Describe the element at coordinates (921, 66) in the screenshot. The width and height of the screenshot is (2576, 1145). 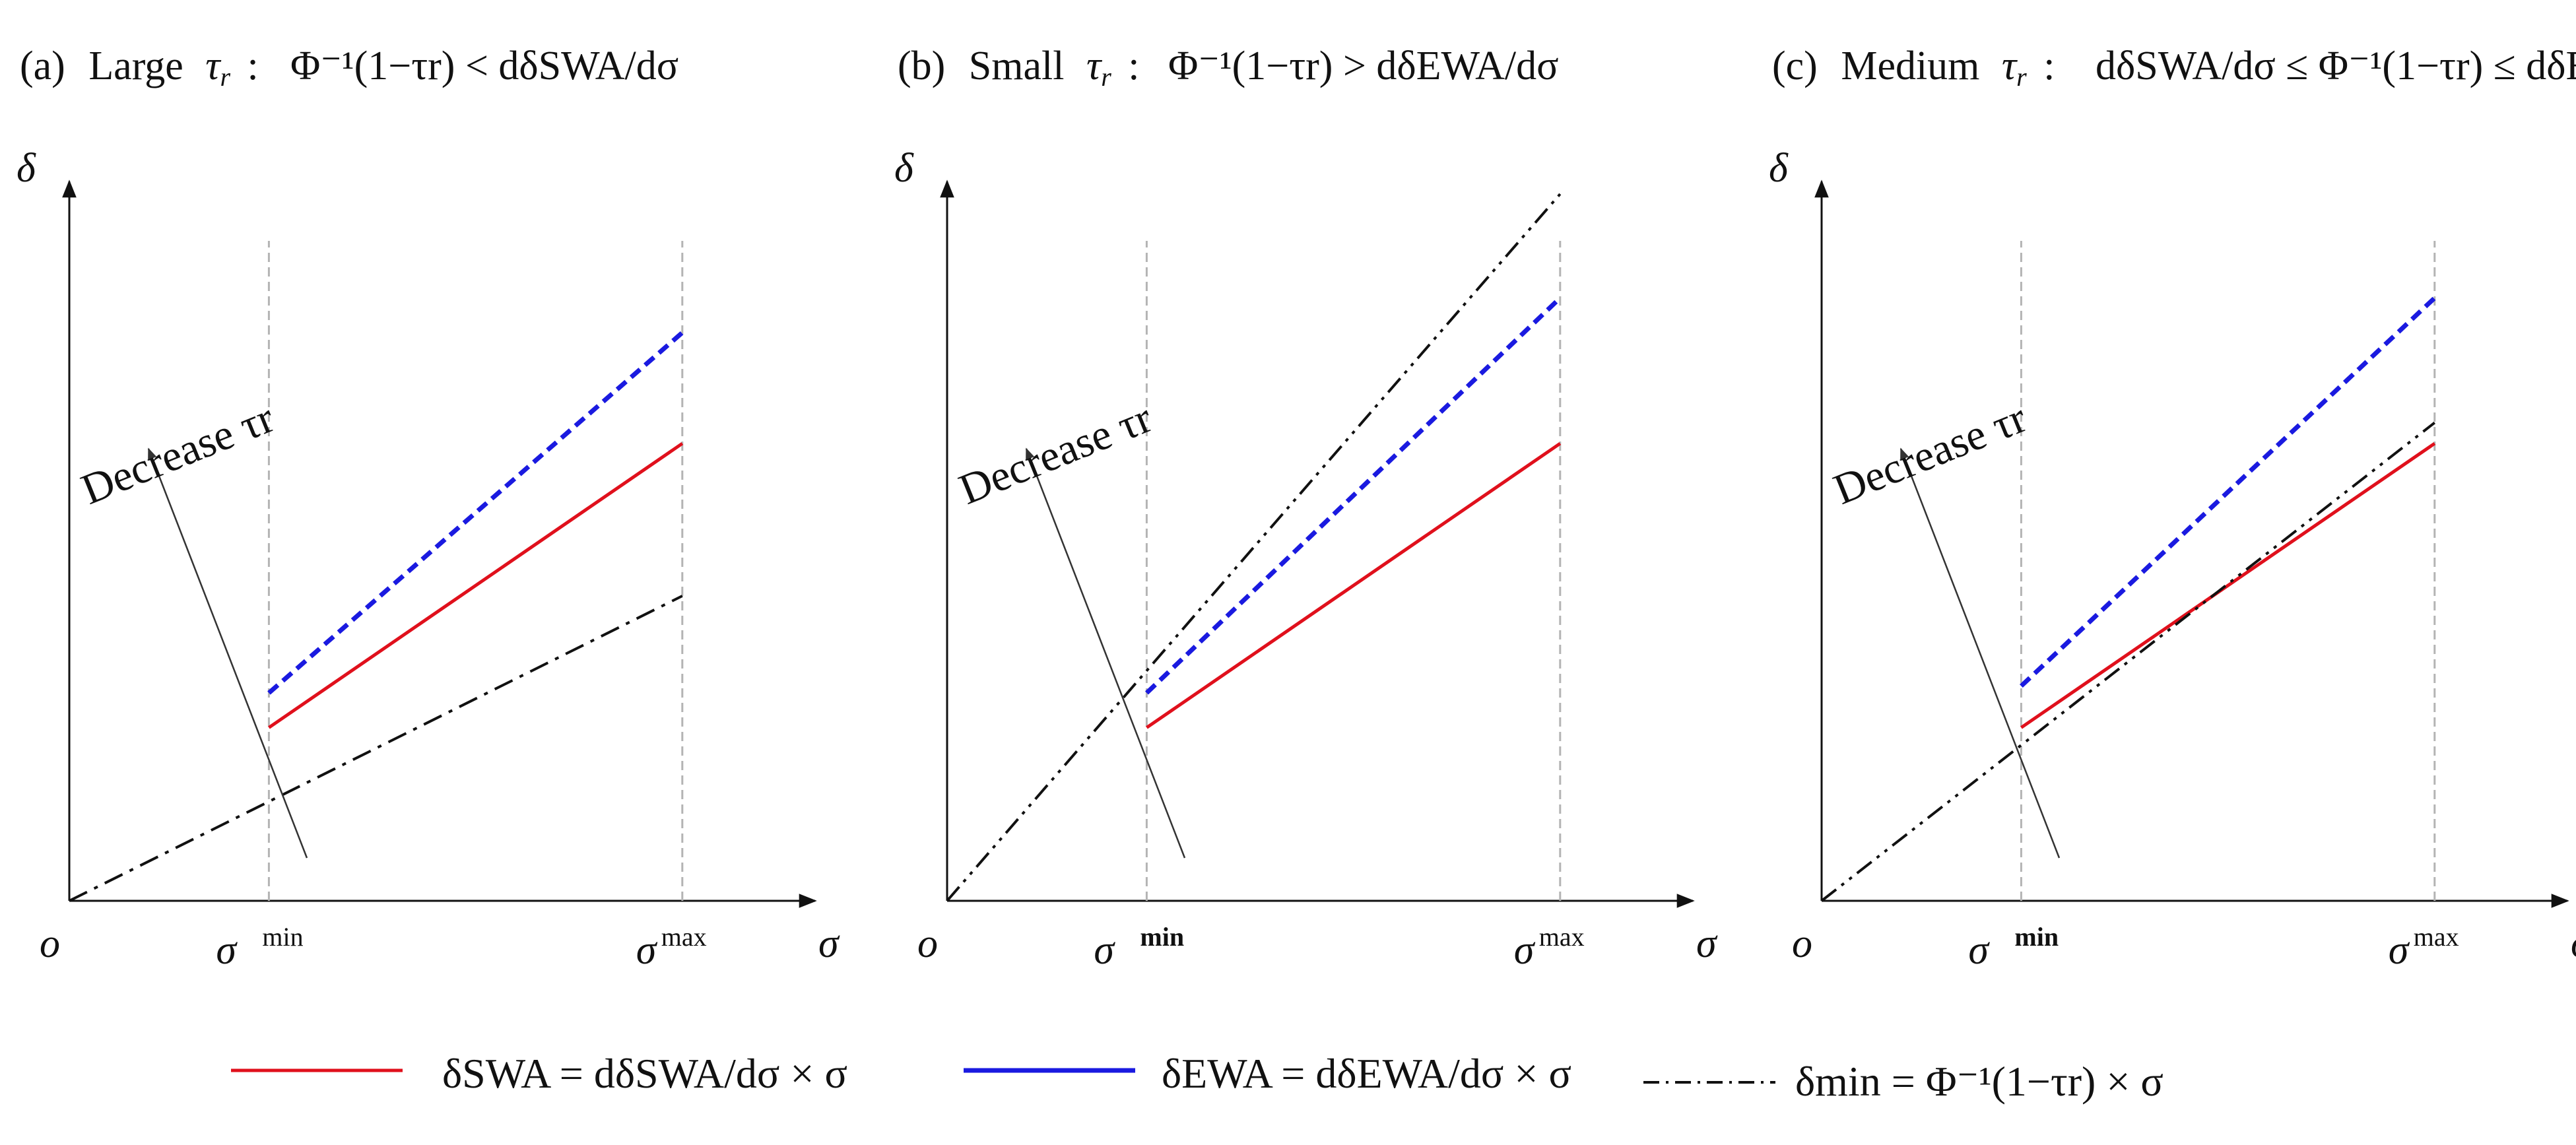
I see `panel-title-prefix: (b)` at that location.